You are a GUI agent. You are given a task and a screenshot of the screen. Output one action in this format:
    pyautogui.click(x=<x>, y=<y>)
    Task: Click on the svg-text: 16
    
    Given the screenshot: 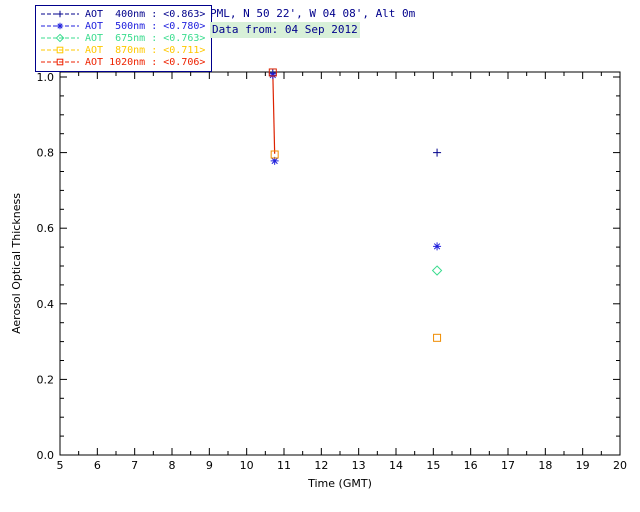 What is the action you would take?
    pyautogui.click(x=471, y=465)
    